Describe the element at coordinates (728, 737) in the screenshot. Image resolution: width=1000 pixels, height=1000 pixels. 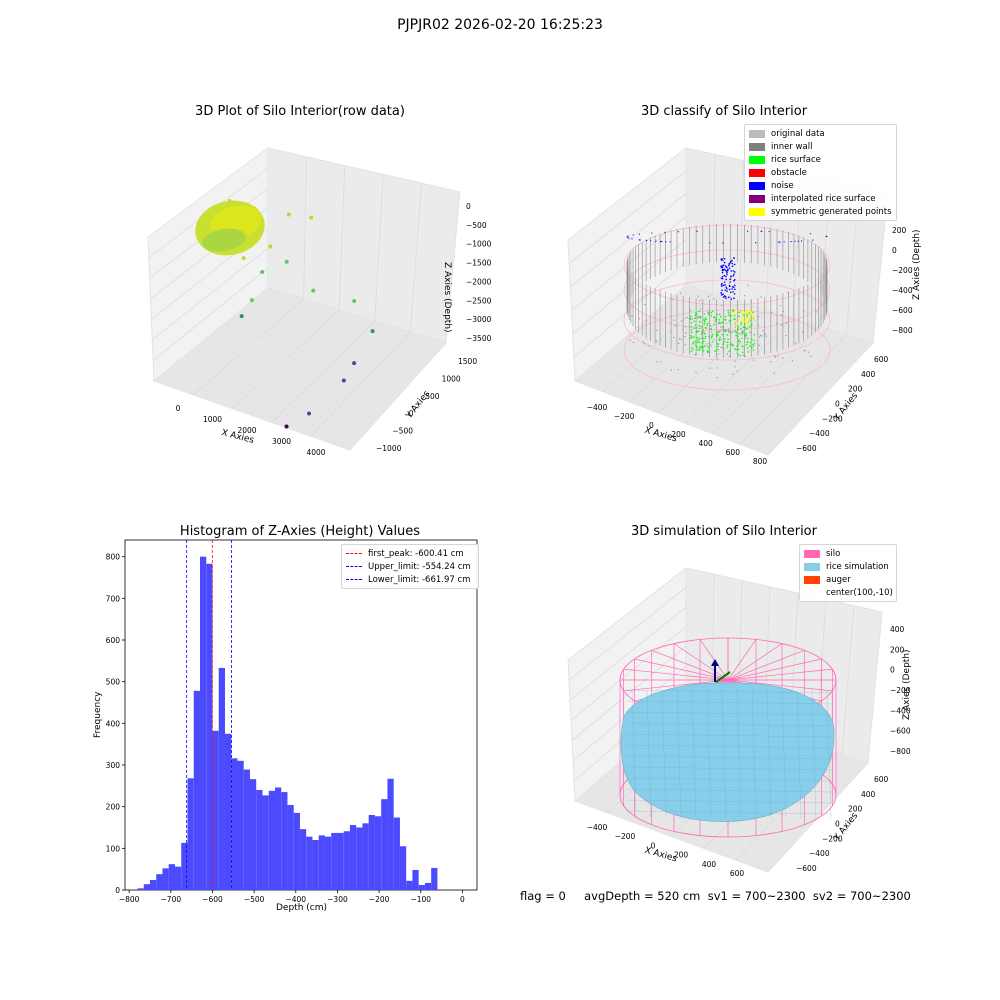
I see `silo-wireframe` at that location.